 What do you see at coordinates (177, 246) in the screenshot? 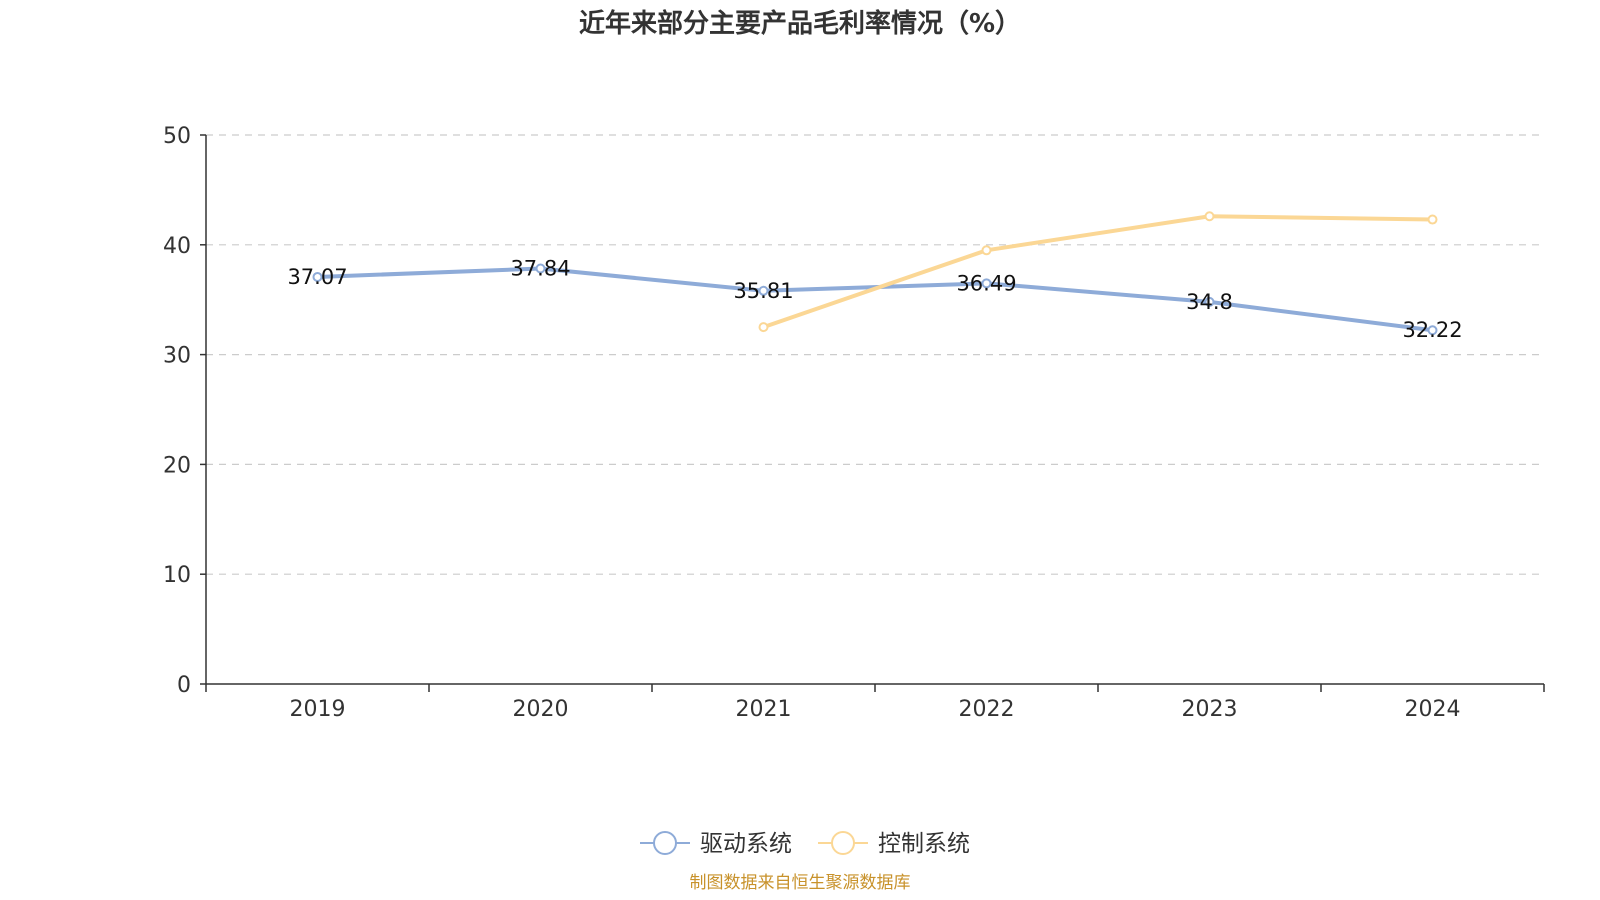
I see `y-tick-label: 40` at bounding box center [177, 246].